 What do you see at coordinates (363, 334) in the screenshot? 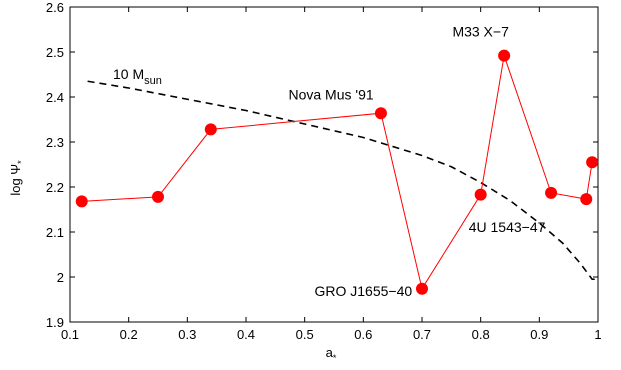
I see `x-tick-label: 0.6` at bounding box center [363, 334].